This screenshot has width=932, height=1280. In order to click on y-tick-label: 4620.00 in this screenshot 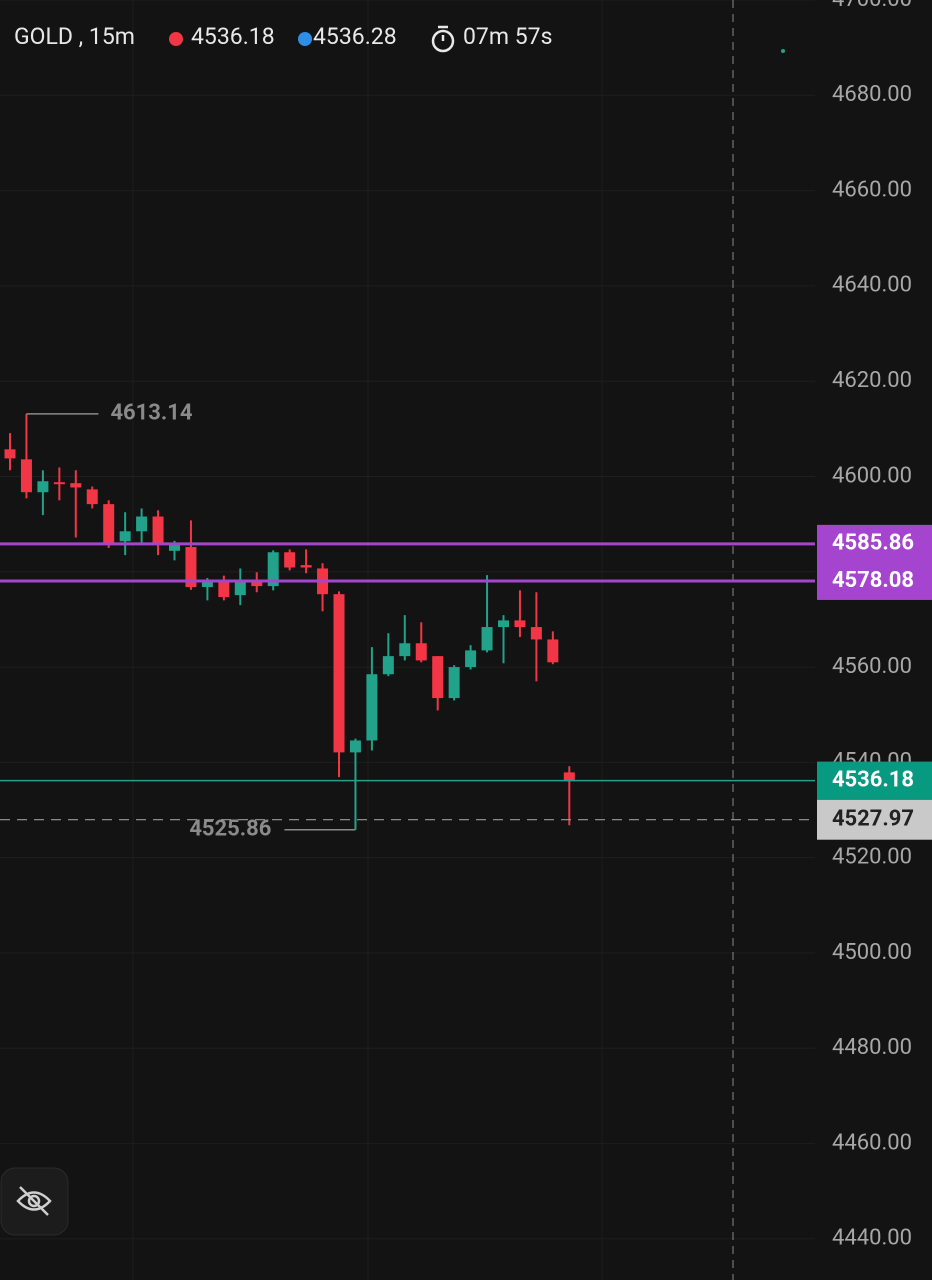, I will do `click(872, 380)`.